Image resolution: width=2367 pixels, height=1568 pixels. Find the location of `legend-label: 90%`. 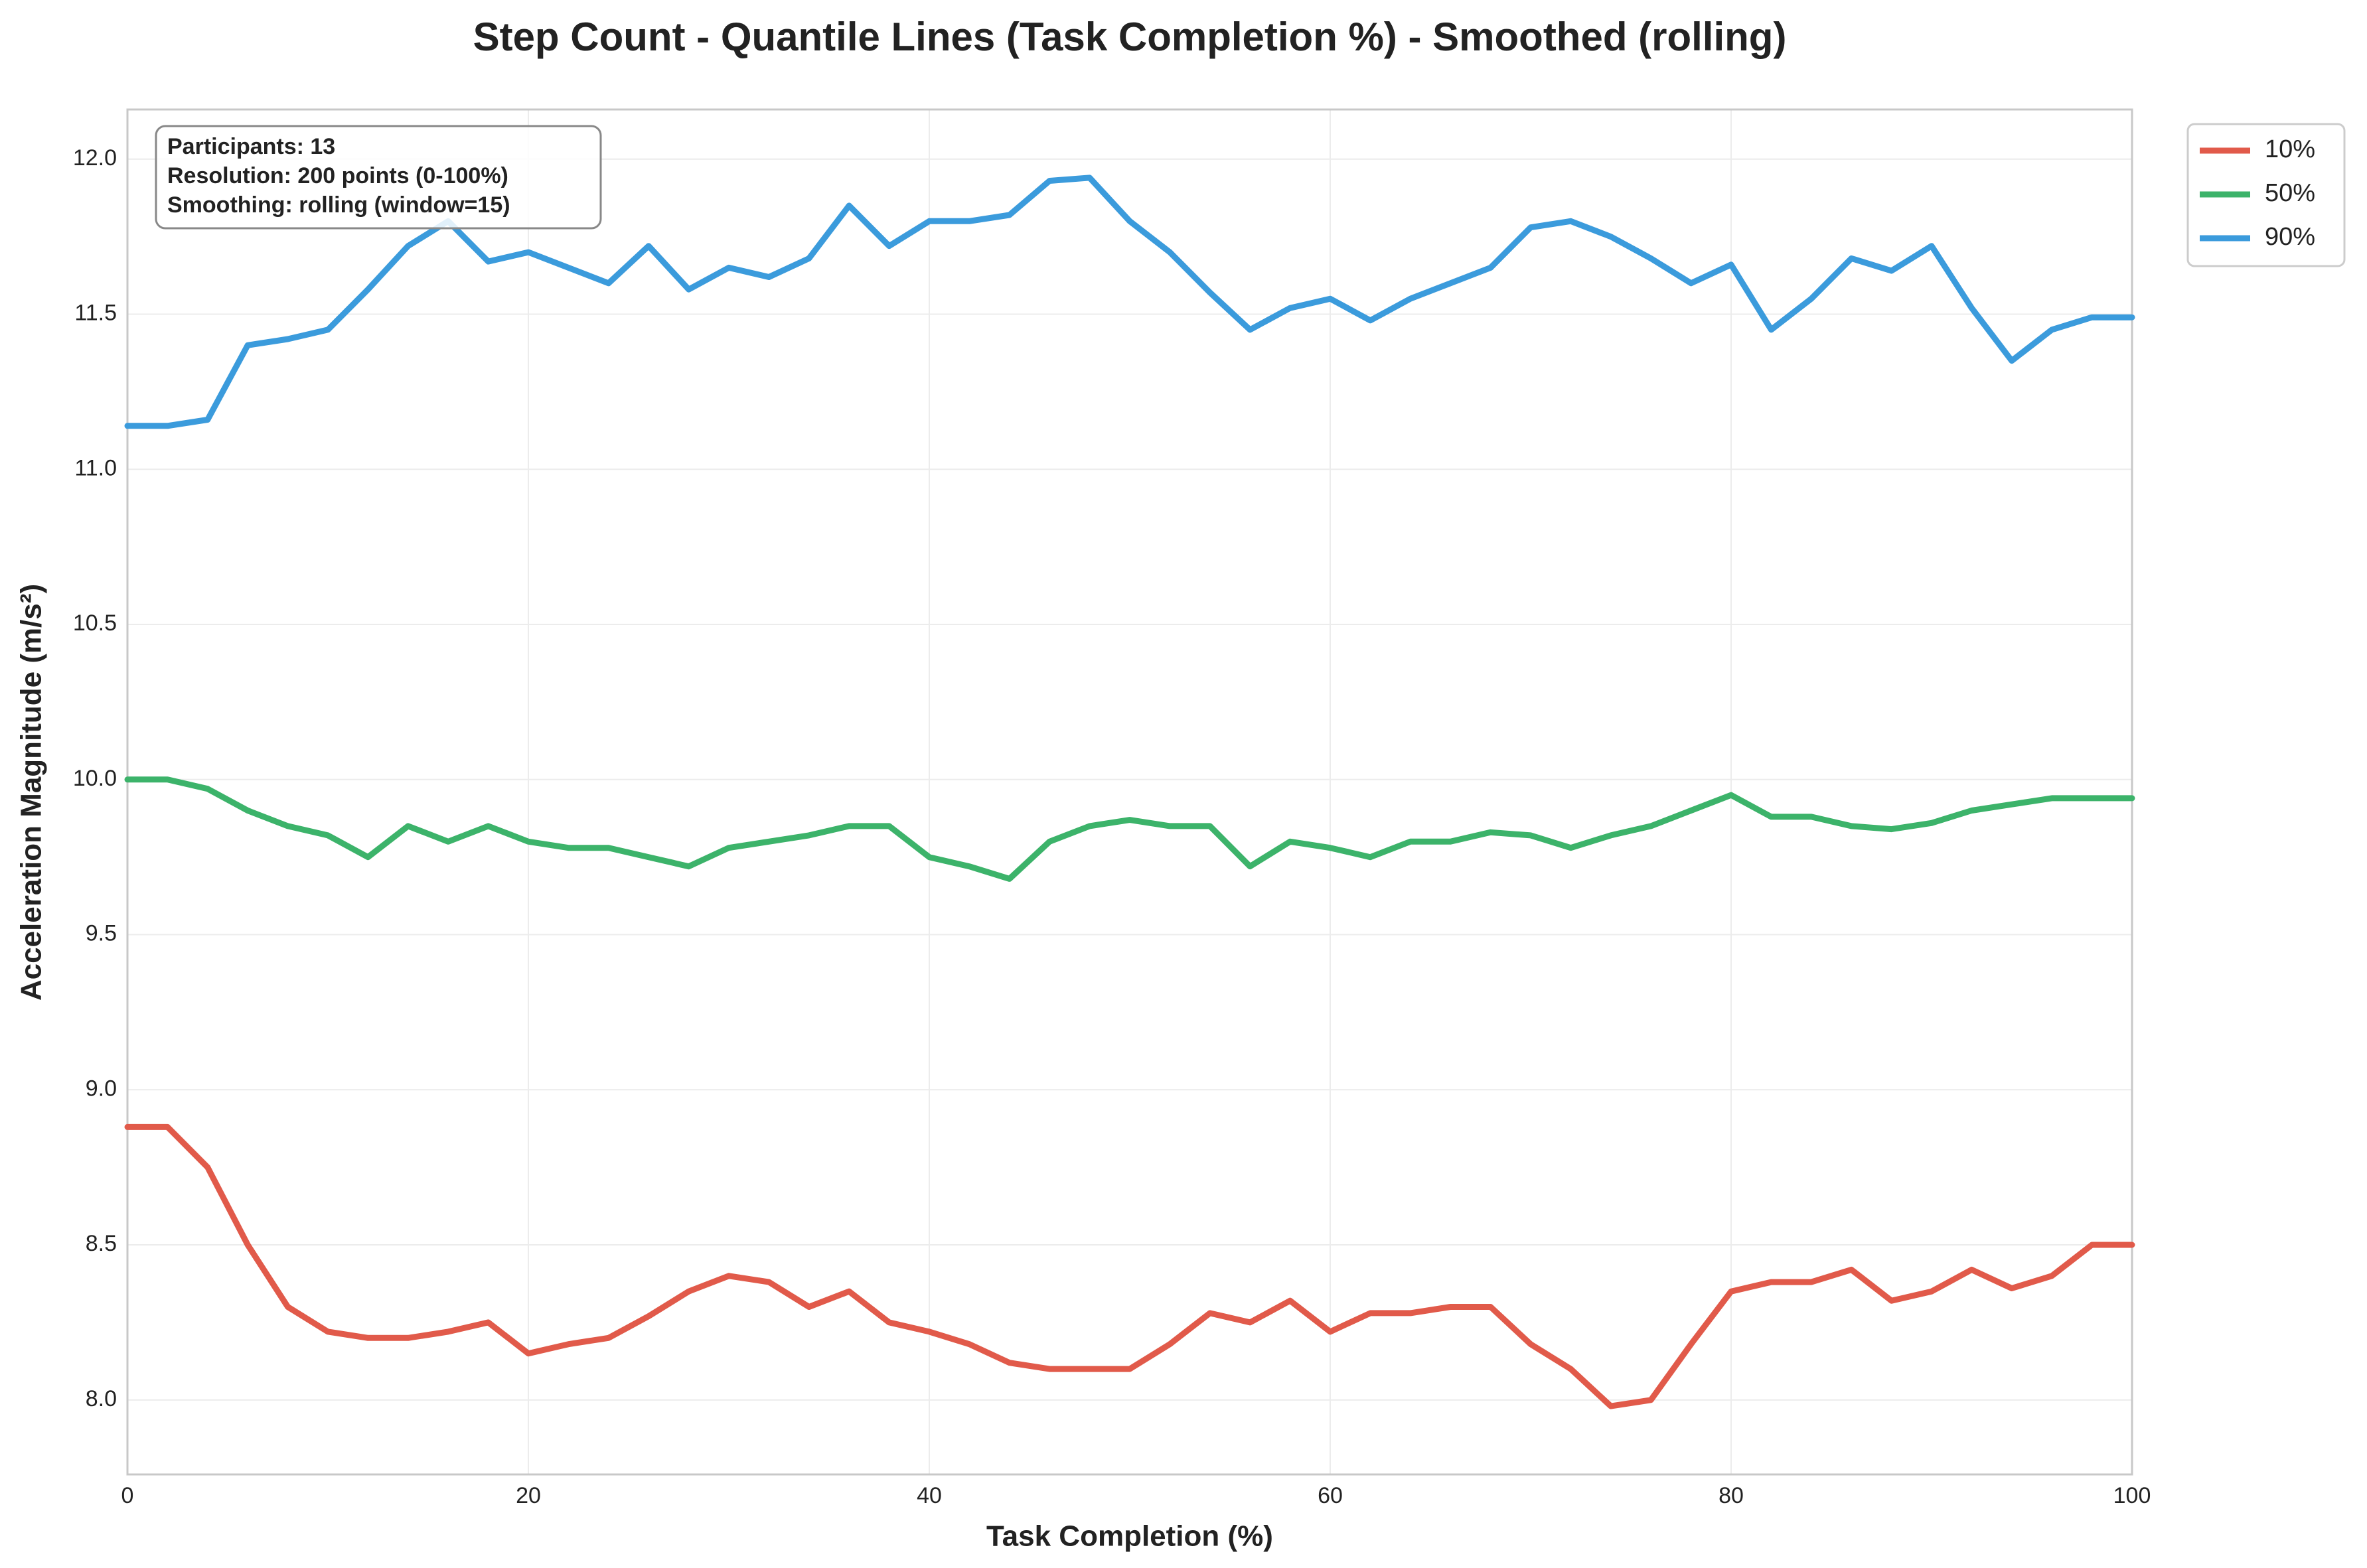

legend-label: 90% is located at coordinates (2290, 237).